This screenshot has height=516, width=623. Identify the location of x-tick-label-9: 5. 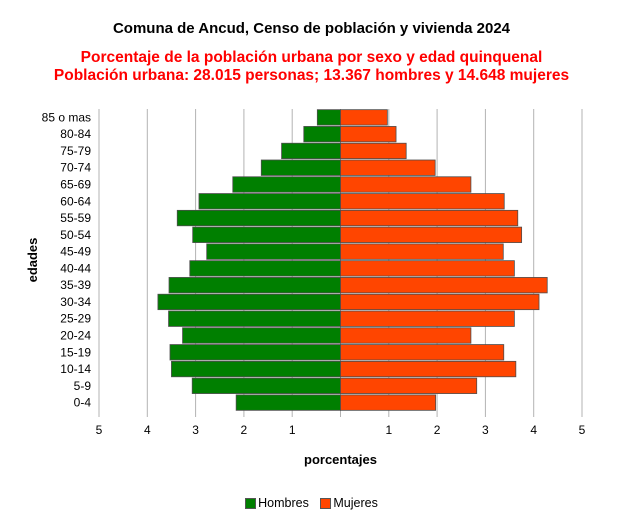
(582, 430).